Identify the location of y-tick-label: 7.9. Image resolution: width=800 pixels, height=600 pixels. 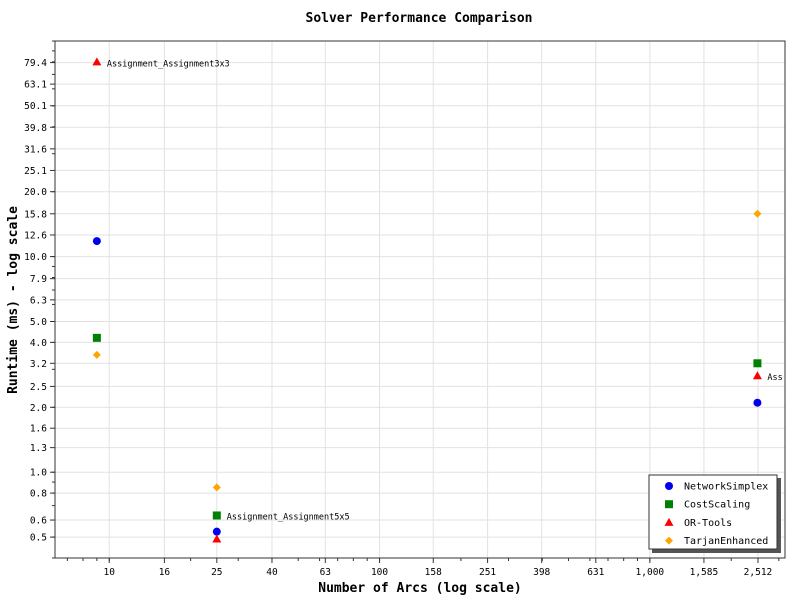
(38, 279).